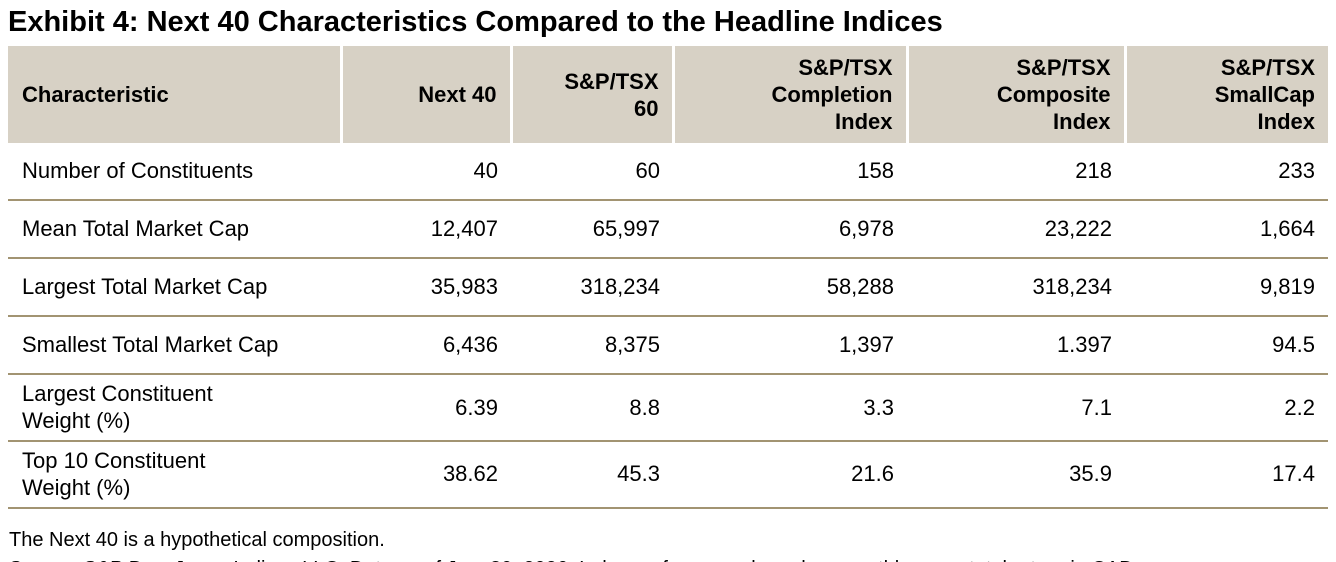  What do you see at coordinates (592, 408) in the screenshot?
I see `cell-value: 8.8` at bounding box center [592, 408].